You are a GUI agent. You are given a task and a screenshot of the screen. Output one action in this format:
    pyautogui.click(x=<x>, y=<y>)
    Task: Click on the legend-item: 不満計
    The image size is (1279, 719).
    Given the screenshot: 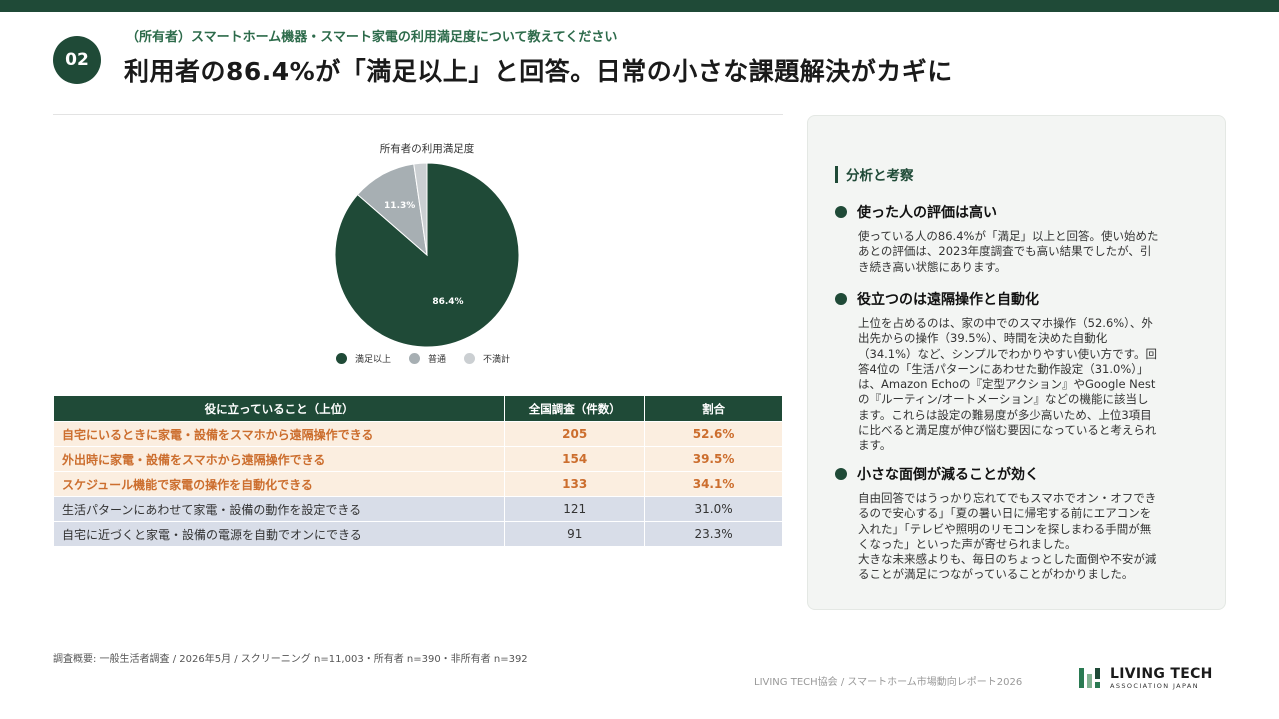 What is the action you would take?
    pyautogui.click(x=487, y=358)
    